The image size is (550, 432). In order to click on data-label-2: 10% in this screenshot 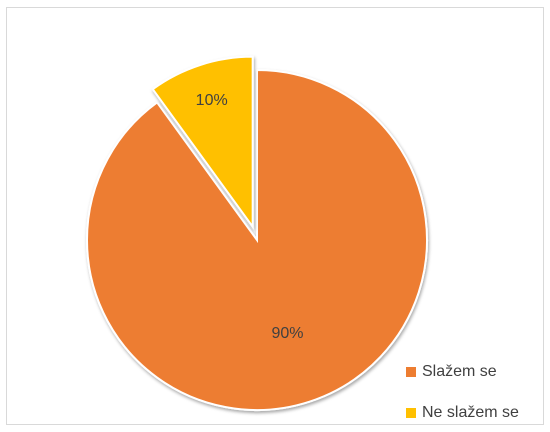, I will do `click(212, 100)`.